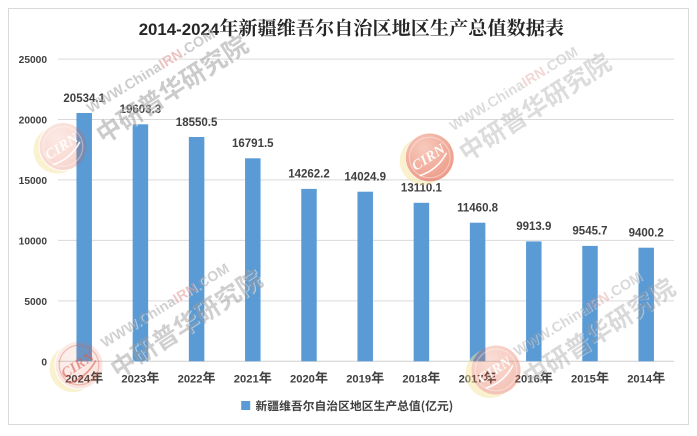 This screenshot has width=697, height=436. What do you see at coordinates (44, 362) in the screenshot?
I see `svg-text: 0` at bounding box center [44, 362].